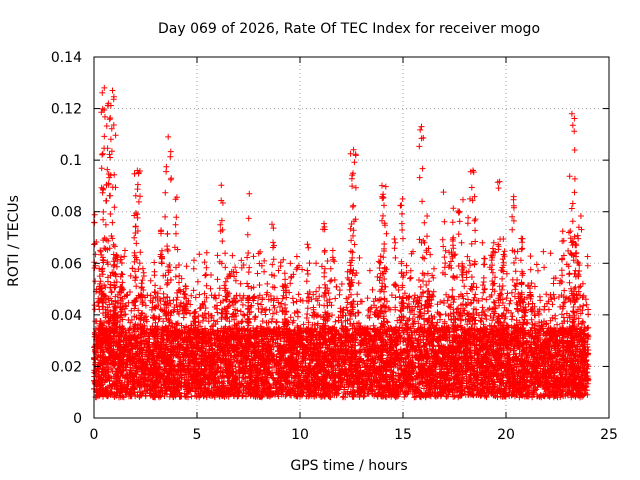 The image size is (640, 480). Describe the element at coordinates (506, 435) in the screenshot. I see `x-tick-label: 20` at that location.